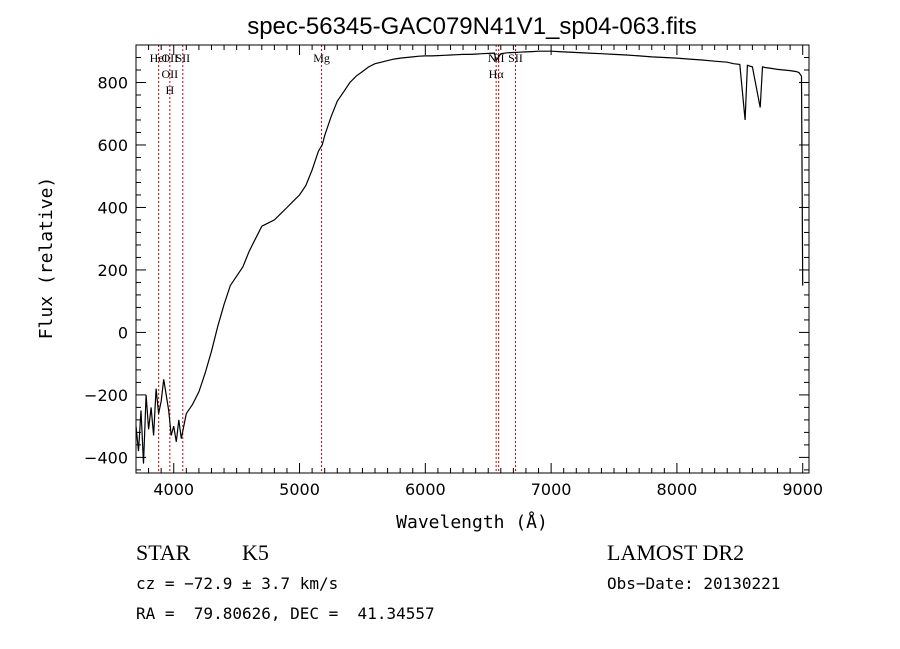 The image size is (900, 649). Describe the element at coordinates (694, 583) in the screenshot. I see `observation-date: Obs−Date: 20130221` at that location.